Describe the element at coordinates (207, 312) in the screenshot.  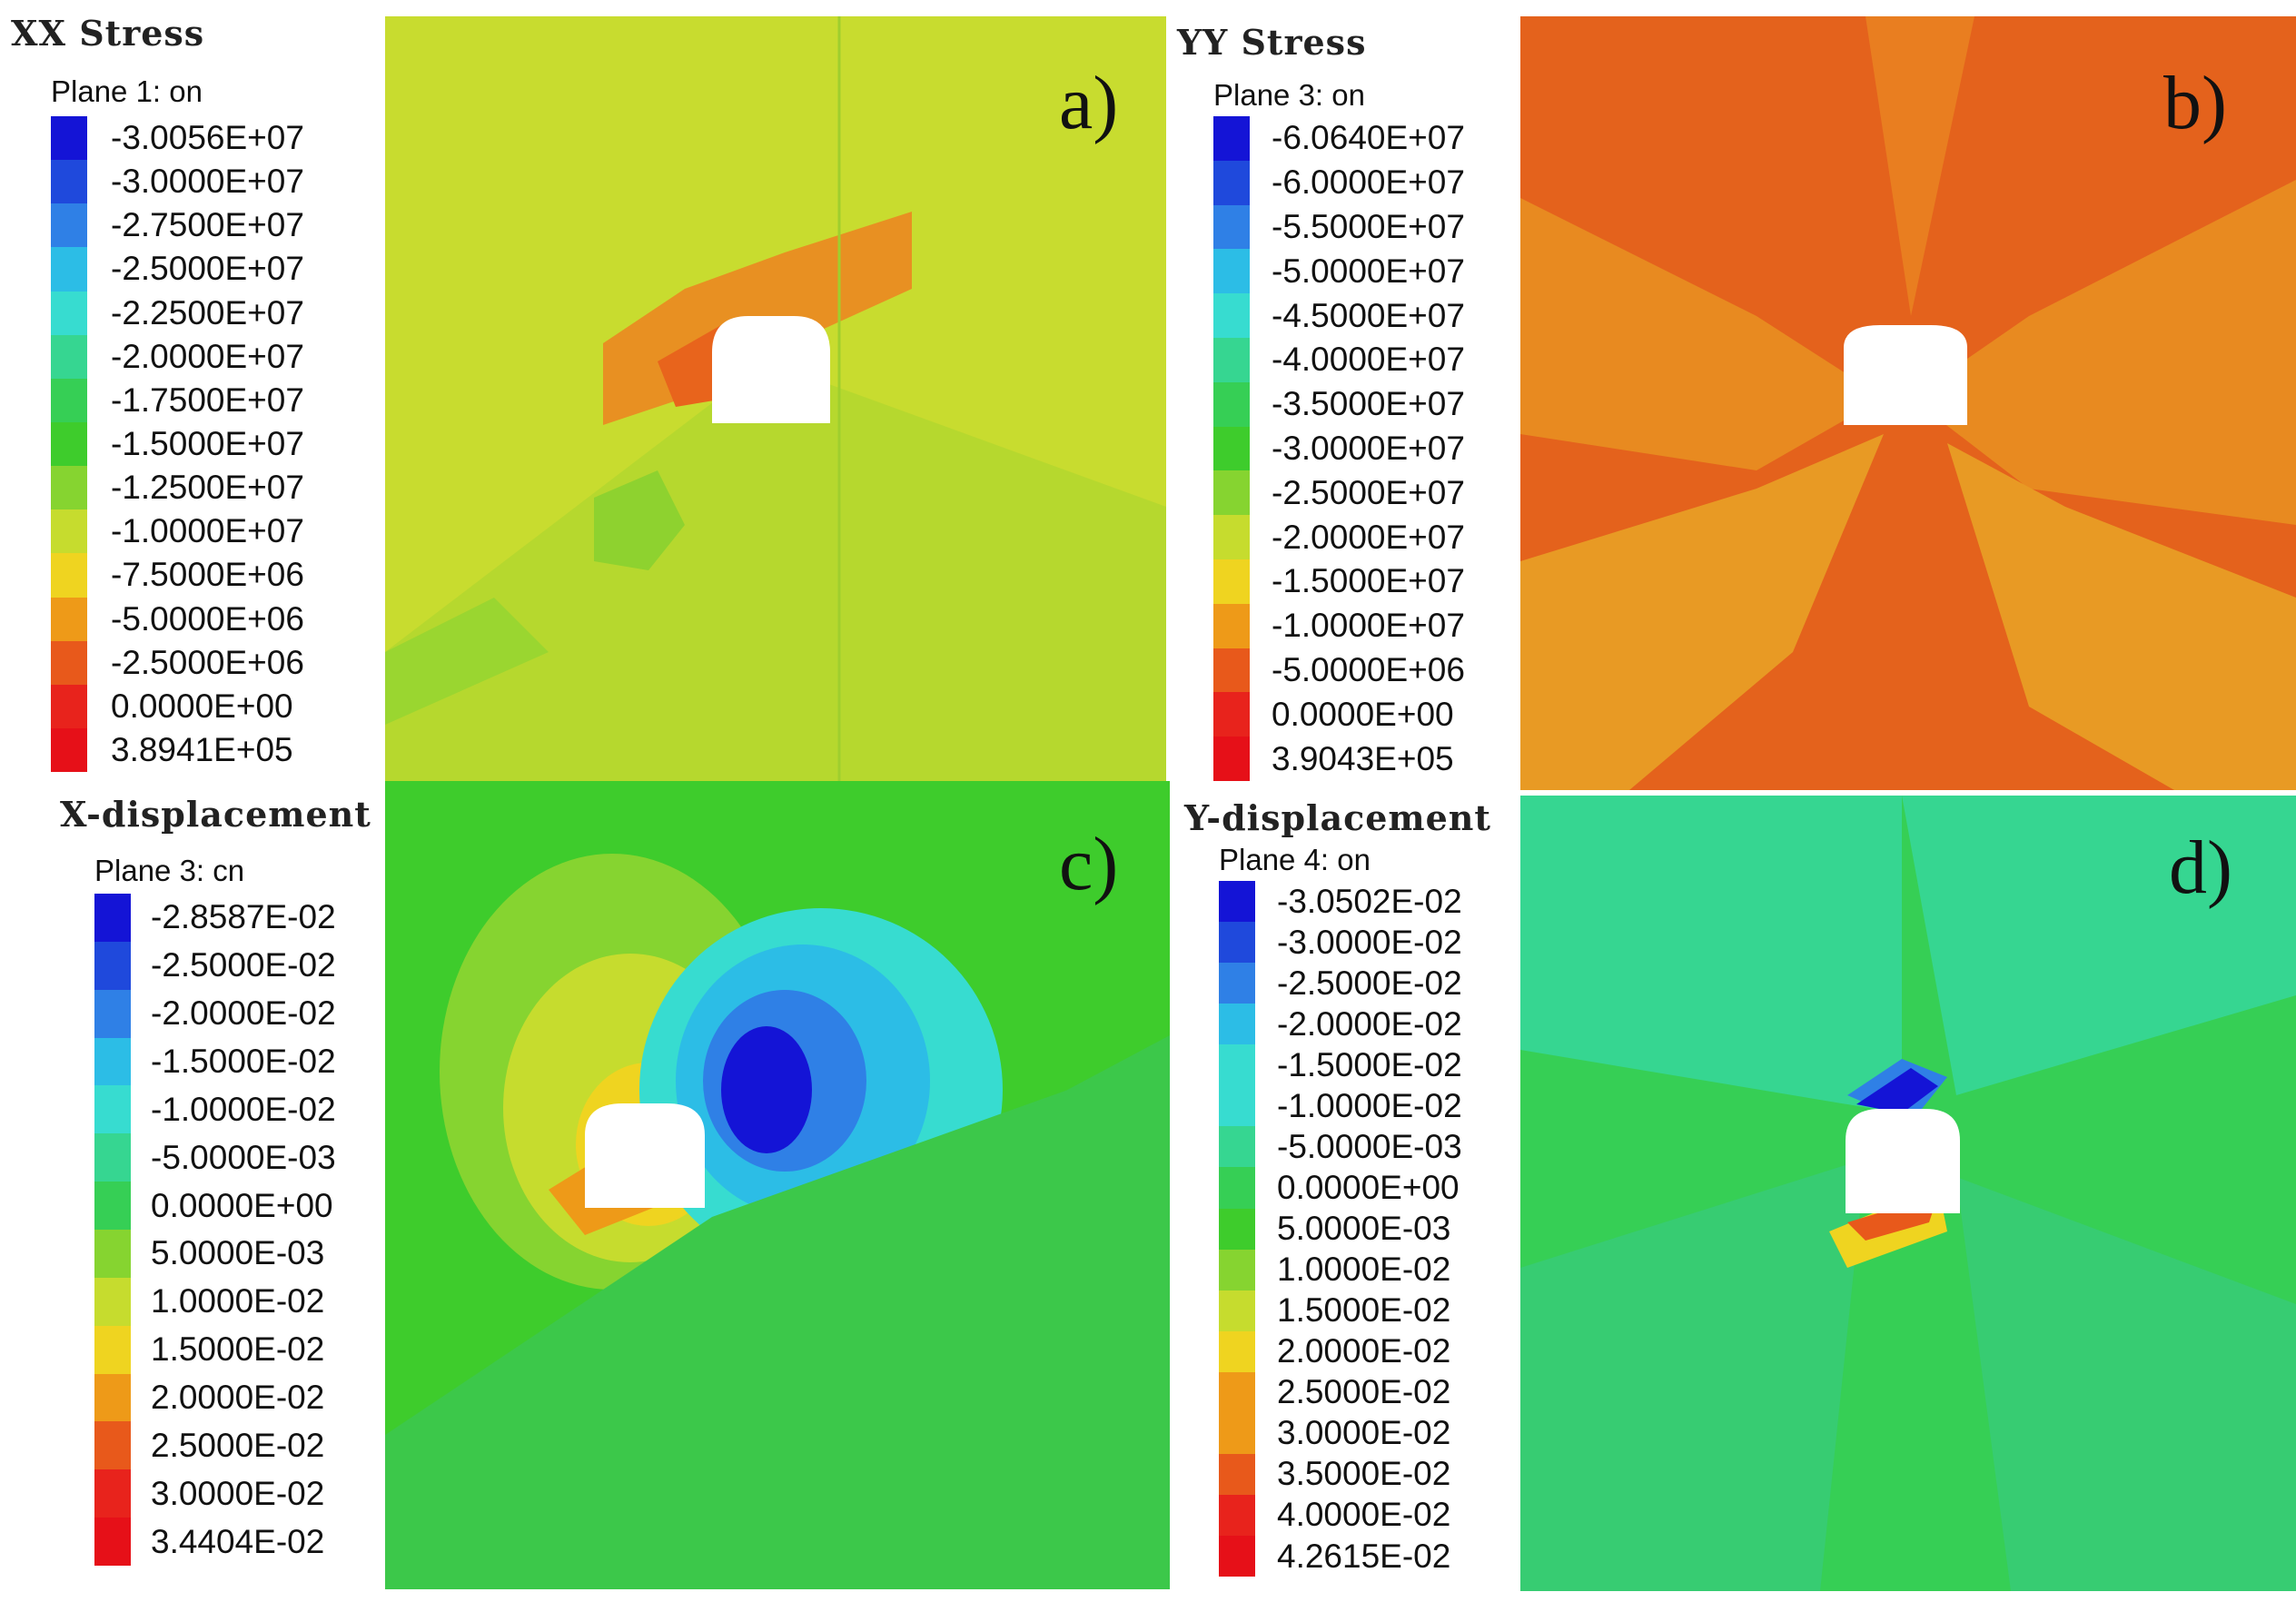
I see `colorbar-label: -2.2500E+07` at that location.